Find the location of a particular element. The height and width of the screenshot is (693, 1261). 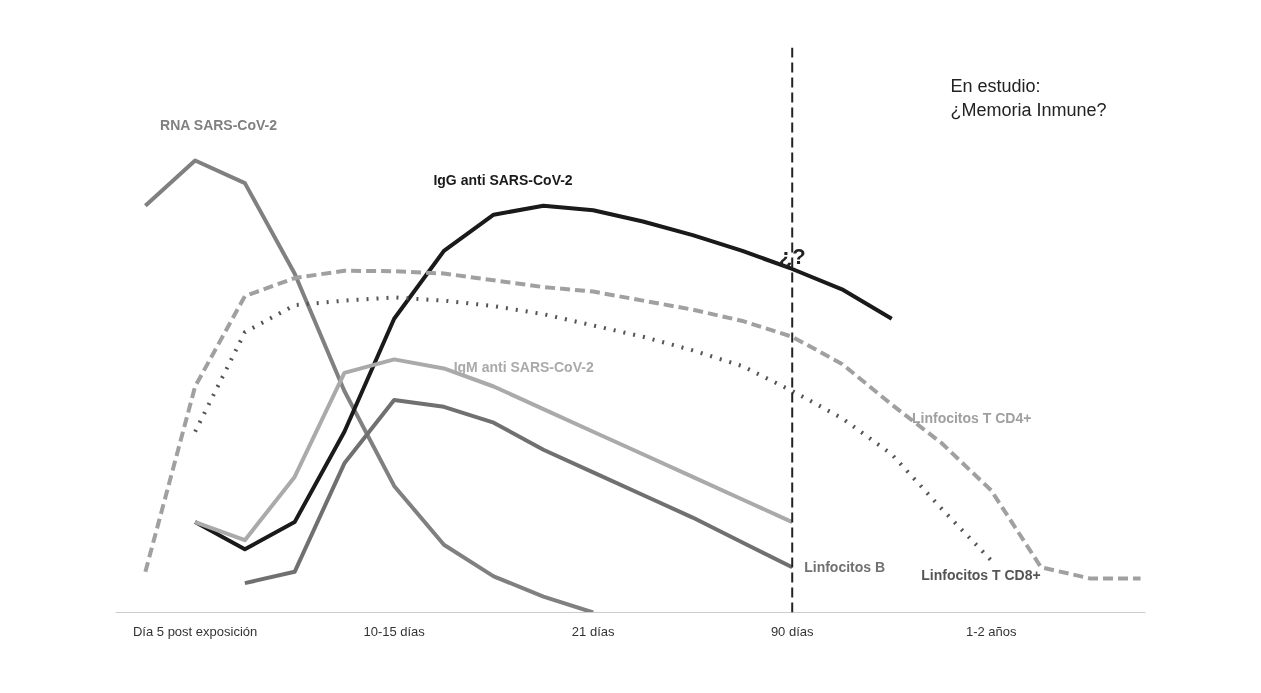

text: En estudio: ¿Memoria Inmune? is located at coordinates (1028, 97).